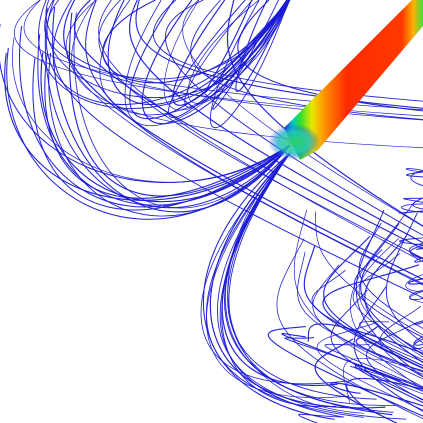 Image resolution: width=423 pixels, height=423 pixels. I want to click on flow-tube-body, so click(353, 80).